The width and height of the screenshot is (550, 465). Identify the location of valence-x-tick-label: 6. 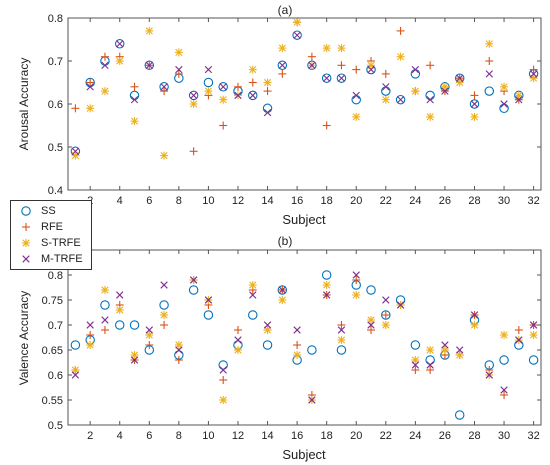
(149, 436).